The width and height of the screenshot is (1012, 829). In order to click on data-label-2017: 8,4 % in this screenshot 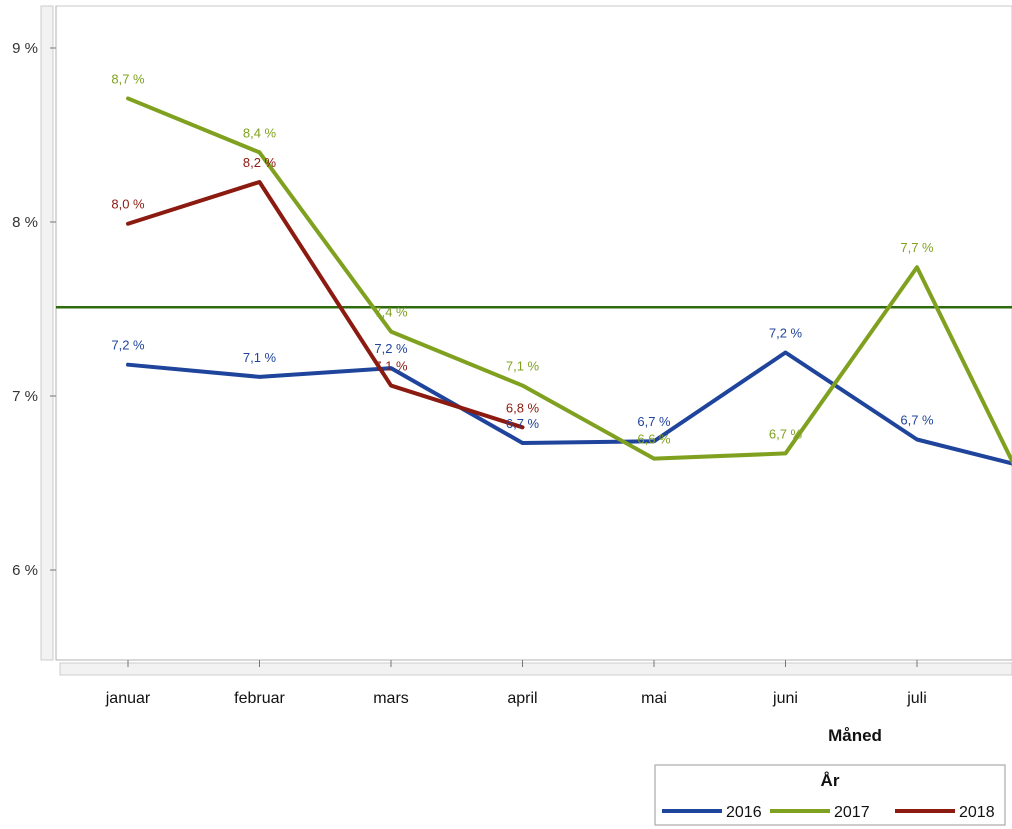, I will do `click(260, 132)`.